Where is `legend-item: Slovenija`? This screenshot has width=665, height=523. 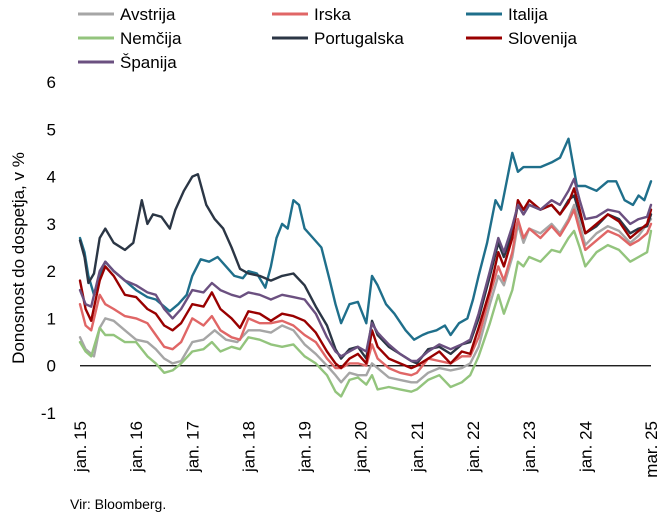 legend-item: Slovenija is located at coordinates (522, 38).